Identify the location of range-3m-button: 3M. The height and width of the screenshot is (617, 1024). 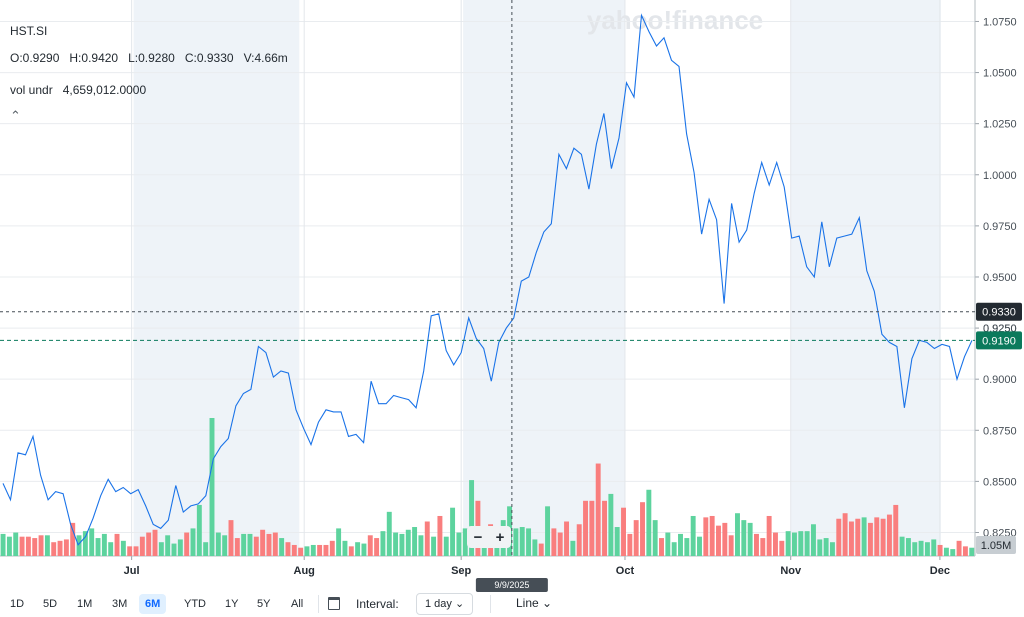
(120, 604).